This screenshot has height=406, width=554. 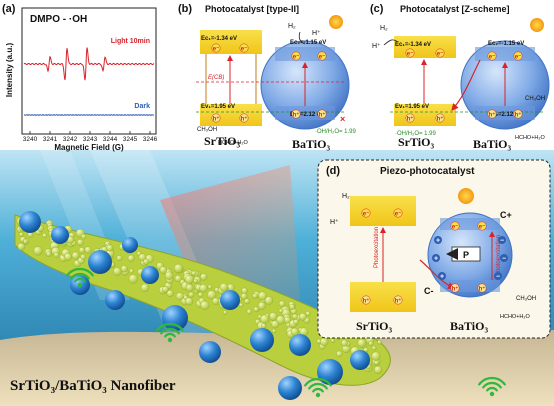 I want to click on ec2-label: Eᴄ₂=-1.15 eV, so click(x=506, y=44).